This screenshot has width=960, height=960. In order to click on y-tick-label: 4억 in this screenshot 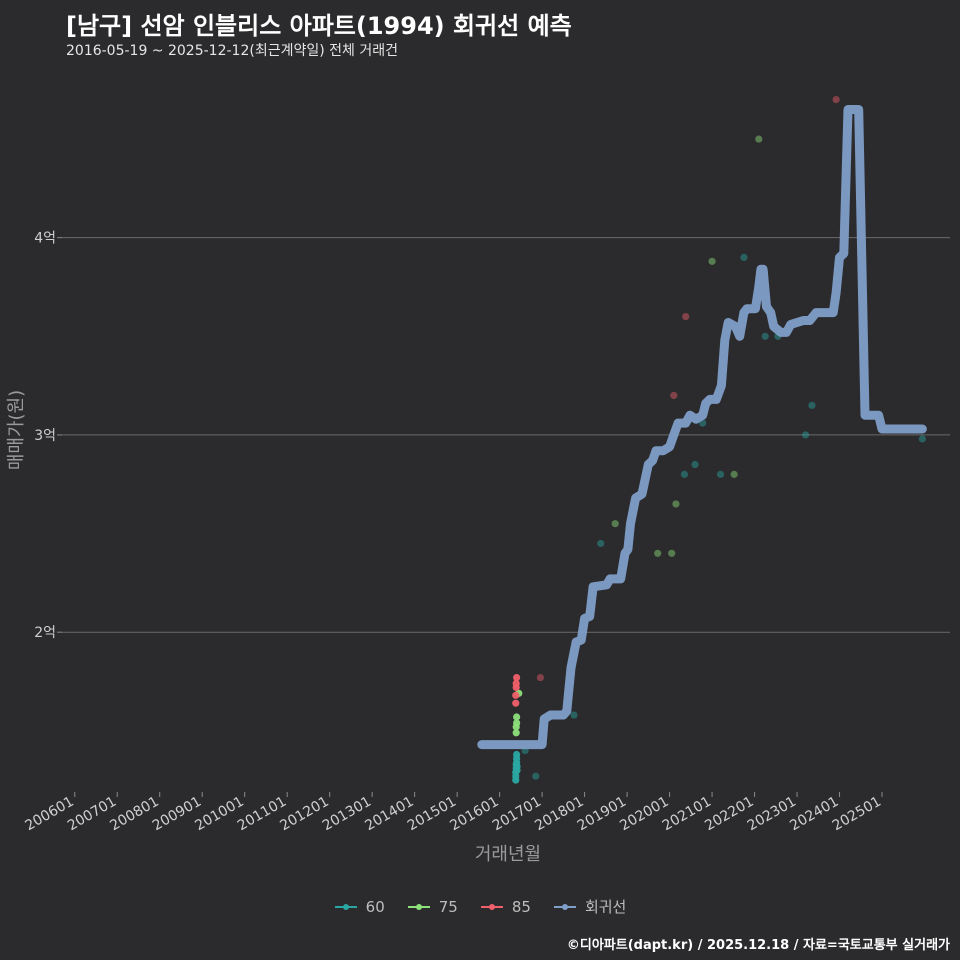, I will do `click(45, 239)`.